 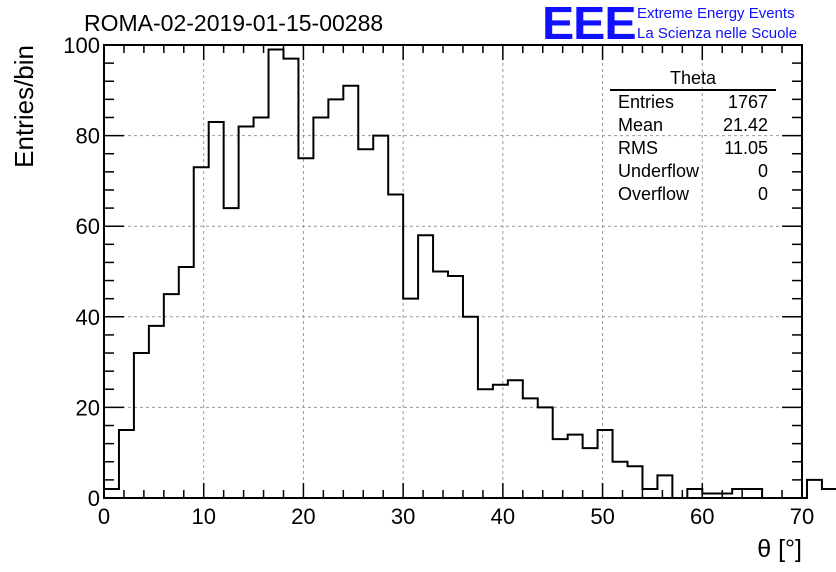 I want to click on y-tick-label: 60, so click(x=88, y=226).